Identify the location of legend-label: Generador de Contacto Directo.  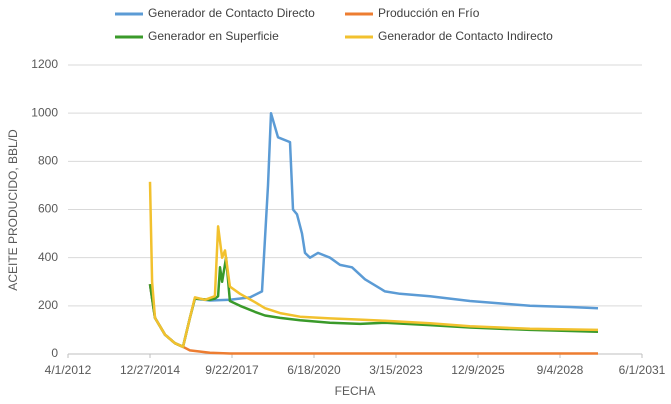
(231, 13).